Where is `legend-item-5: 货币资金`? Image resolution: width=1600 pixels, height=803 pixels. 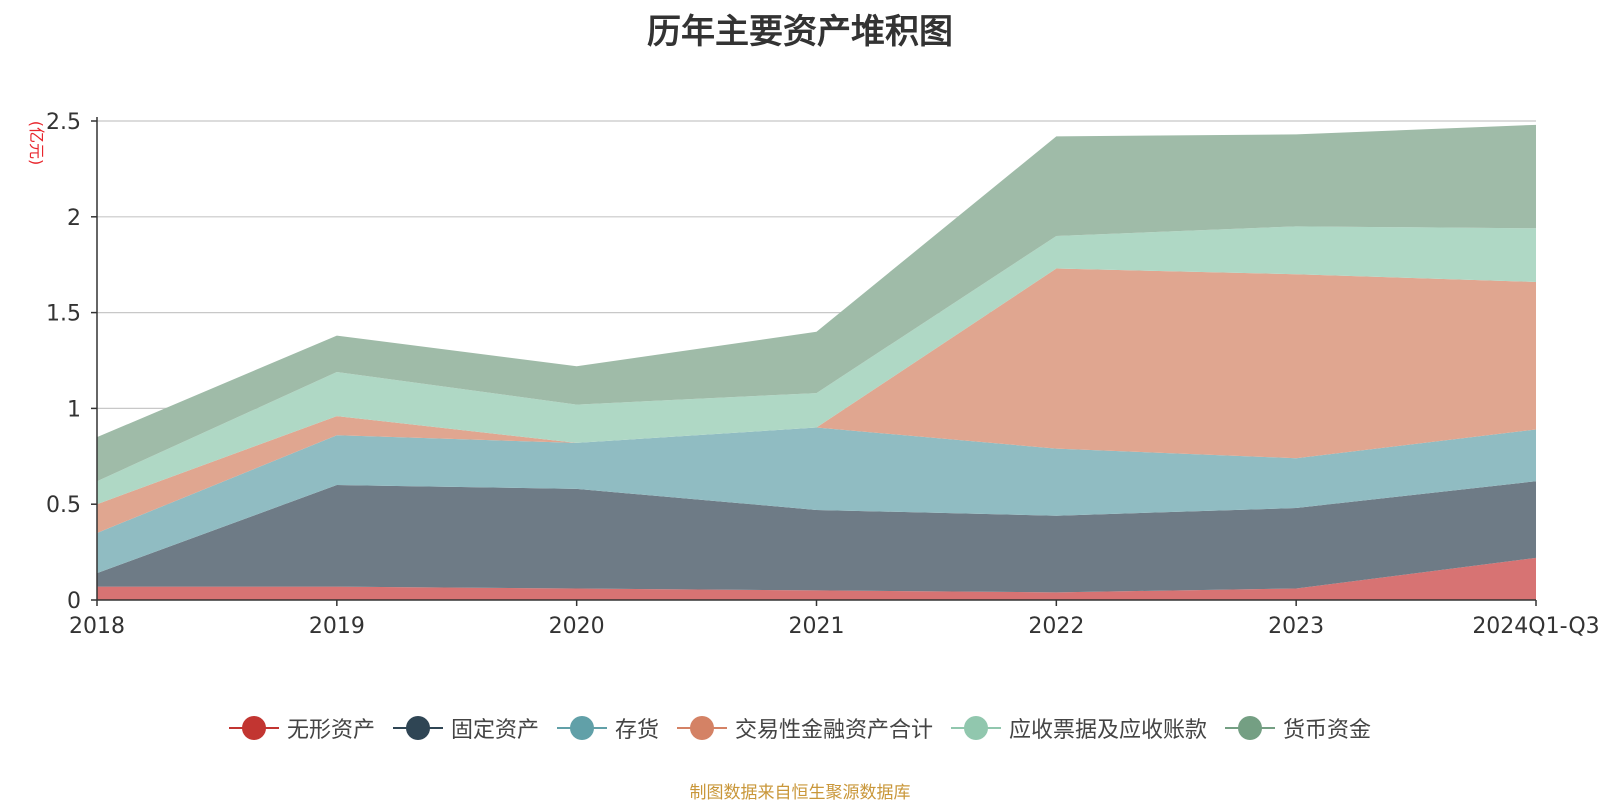
legend-item-5: 货币资金 is located at coordinates (1298, 728).